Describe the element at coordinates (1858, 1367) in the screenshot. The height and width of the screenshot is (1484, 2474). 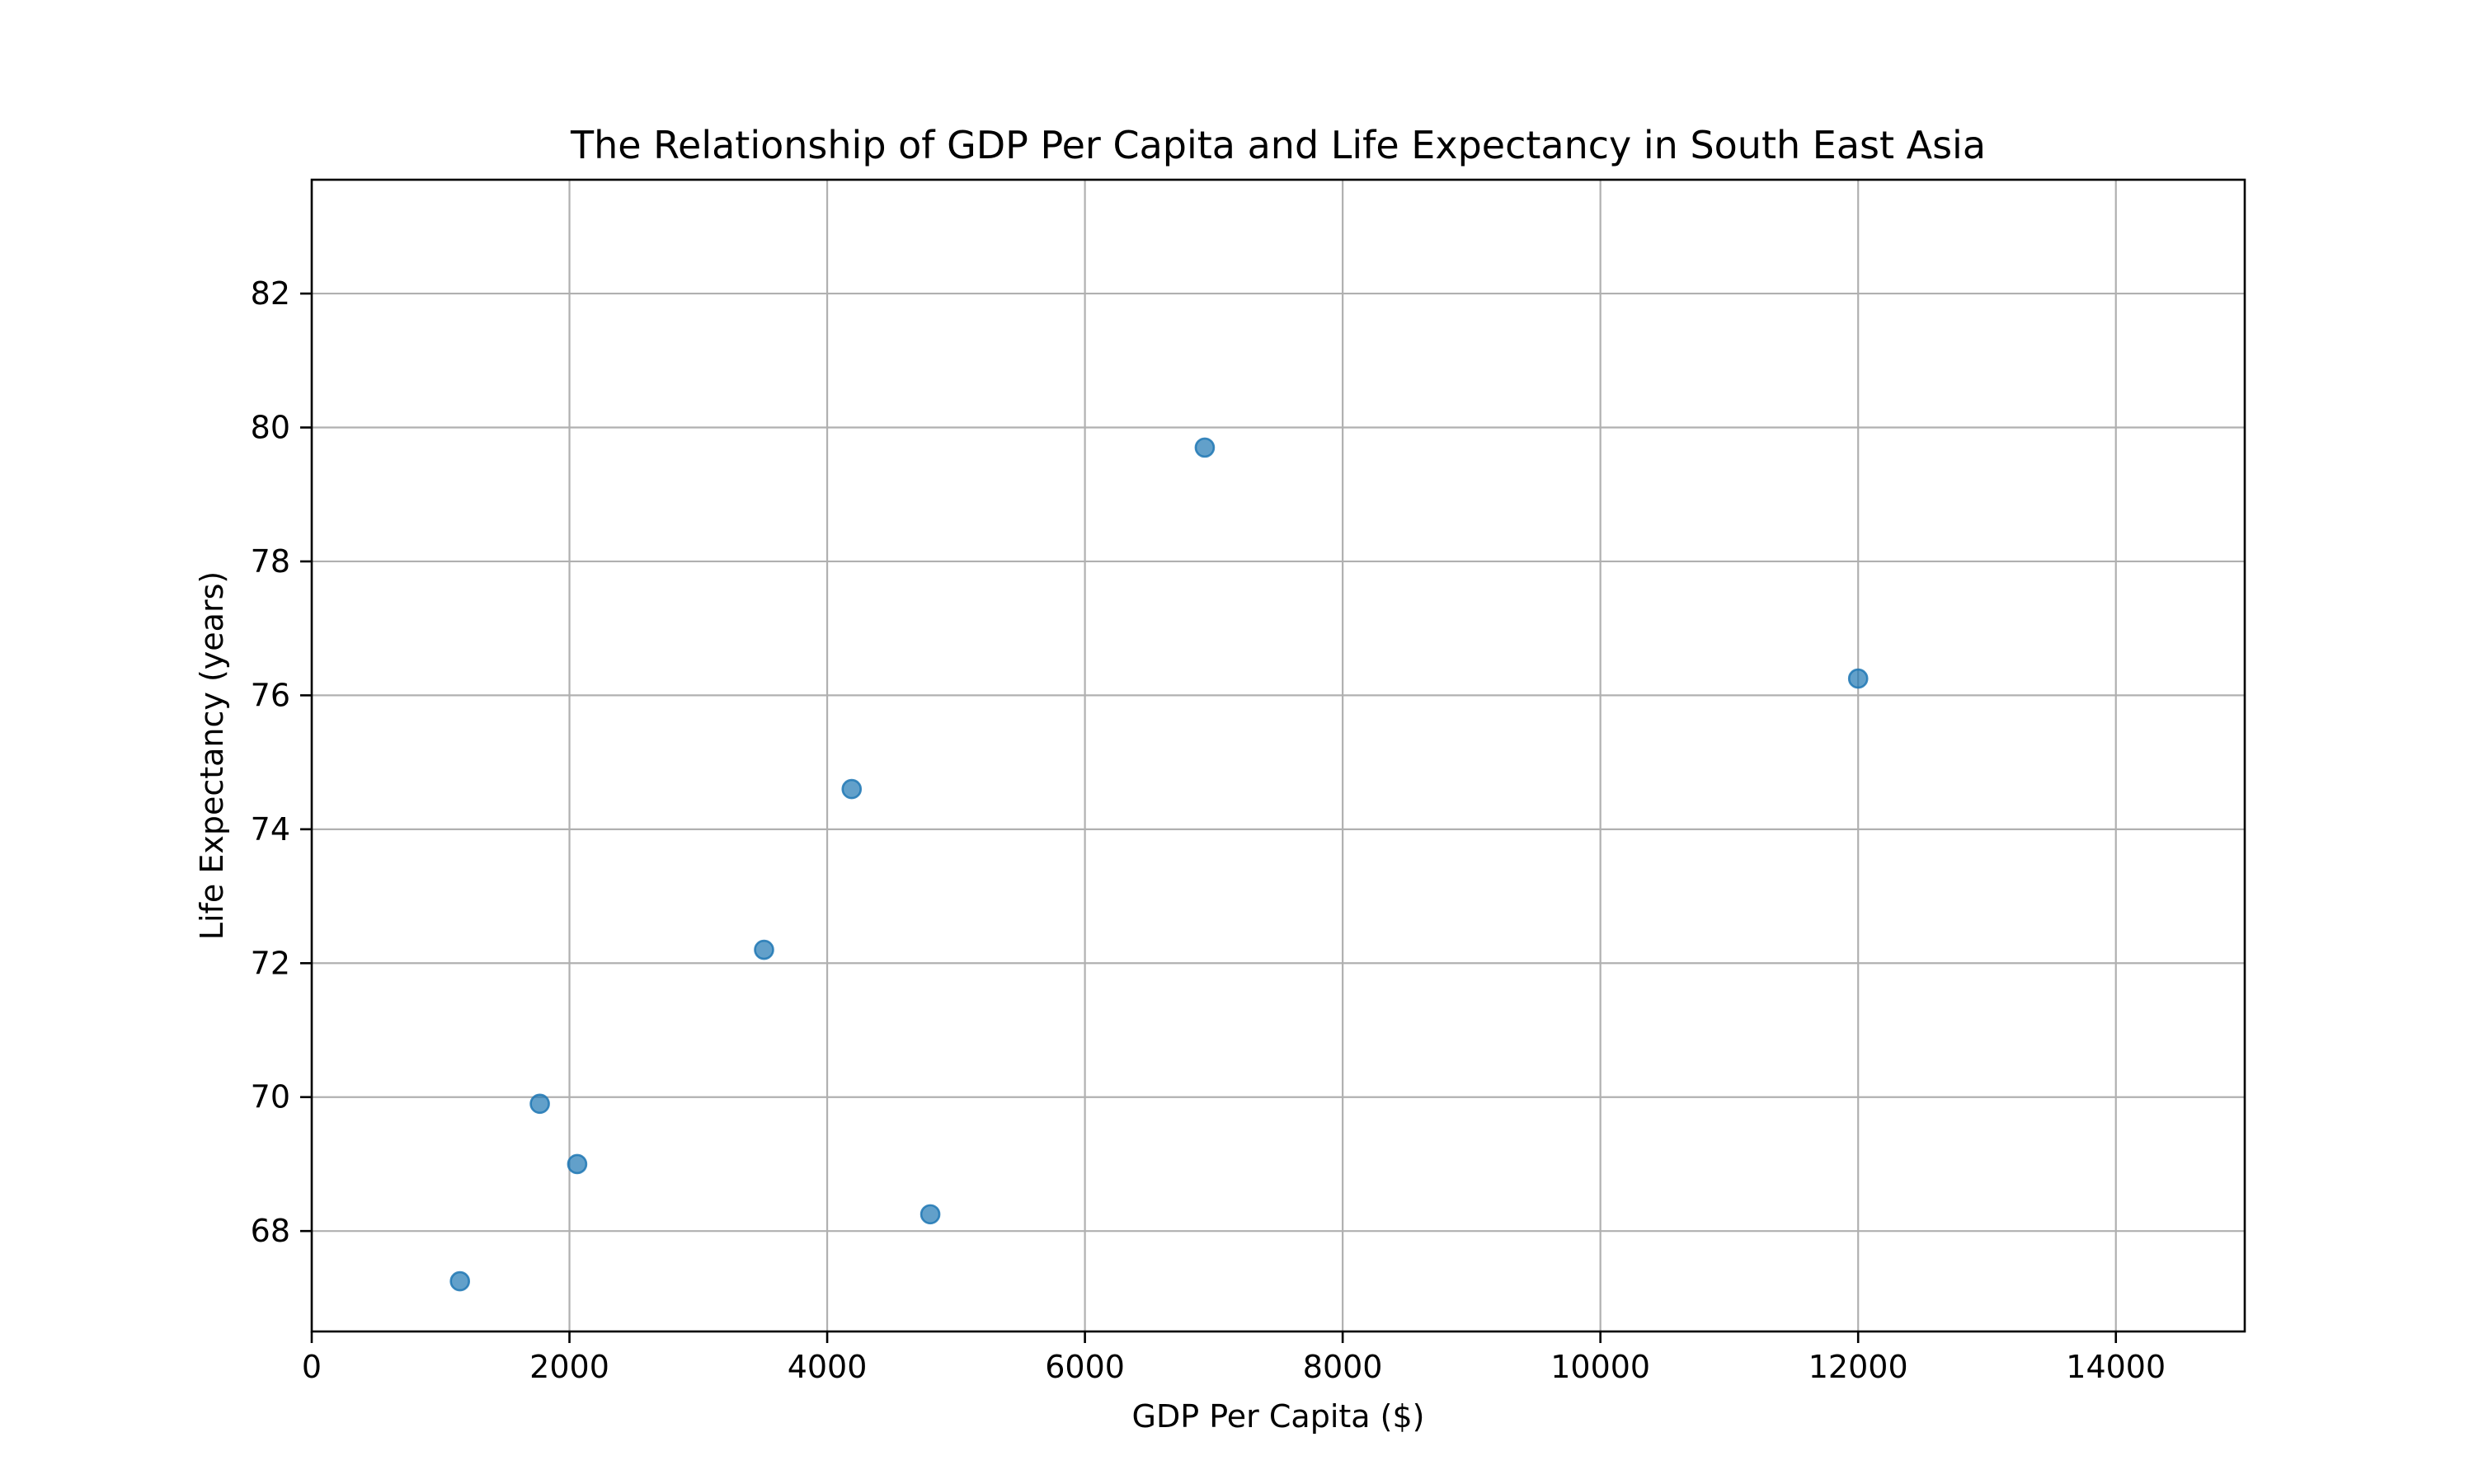
I see `x-tick-label: 12000` at that location.